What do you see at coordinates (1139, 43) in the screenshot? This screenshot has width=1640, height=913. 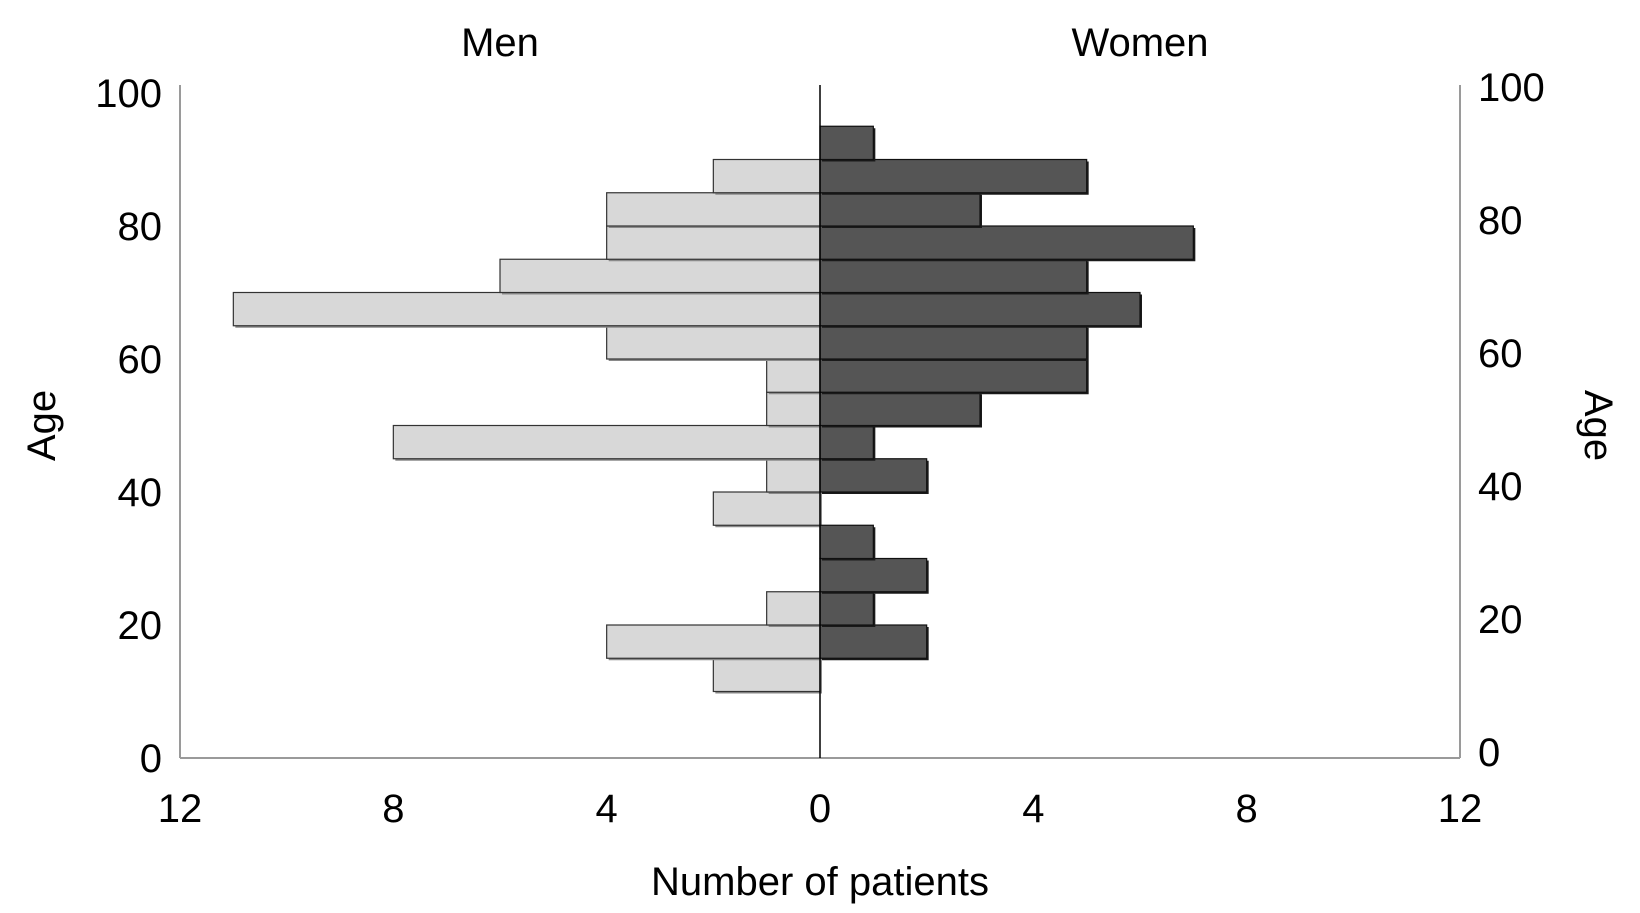 I see `women-panel-title: Women` at bounding box center [1139, 43].